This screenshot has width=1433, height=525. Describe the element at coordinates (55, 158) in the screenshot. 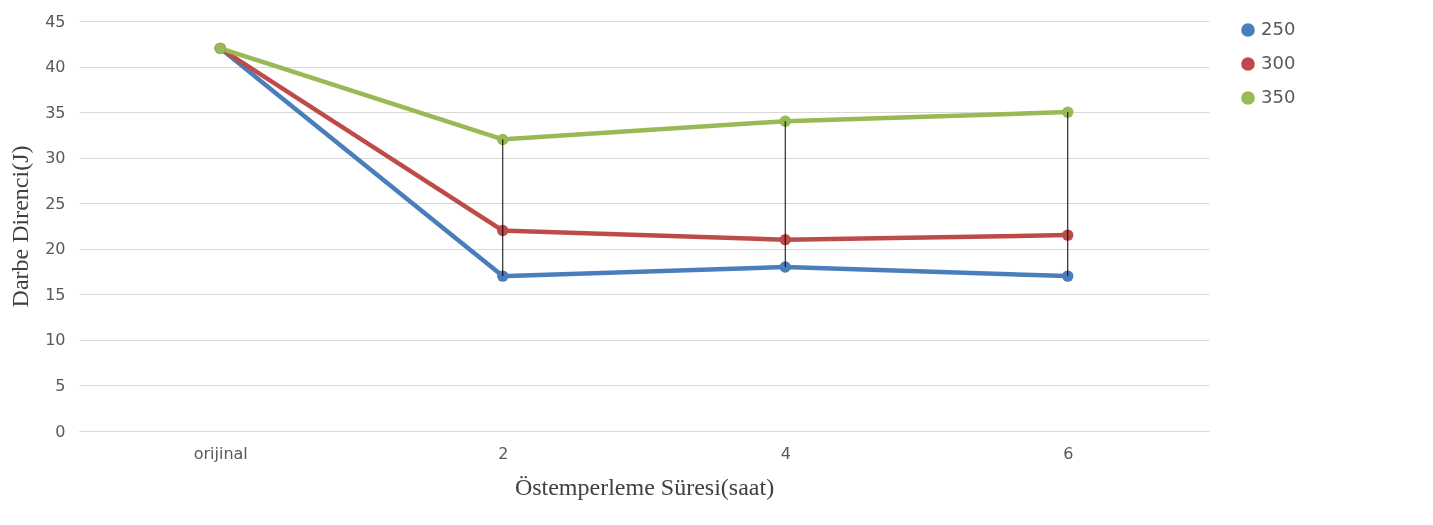

I see `y-tick-label: 30` at that location.